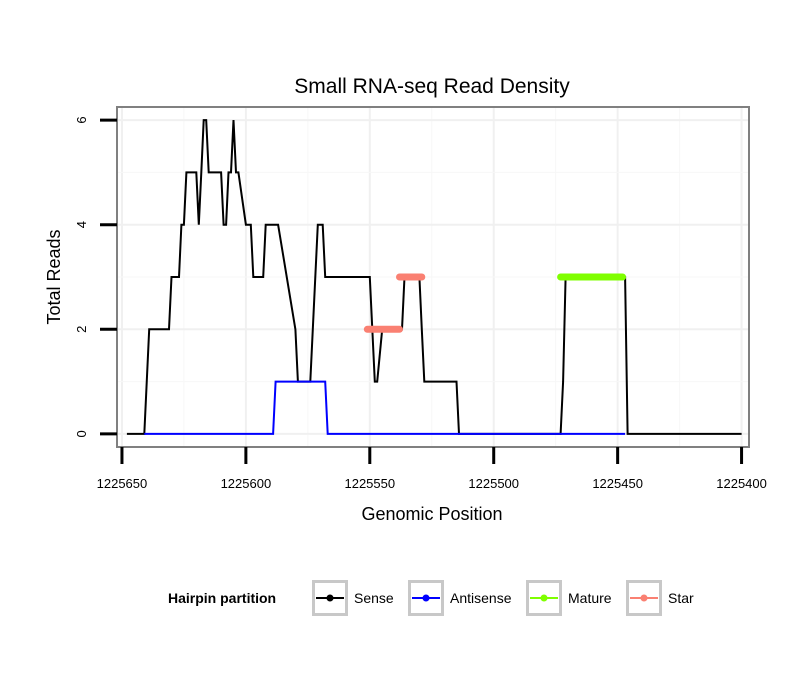 This screenshot has width=810, height=690. Describe the element at coordinates (431, 514) in the screenshot. I see `x-axis-title: Genomic Position` at that location.